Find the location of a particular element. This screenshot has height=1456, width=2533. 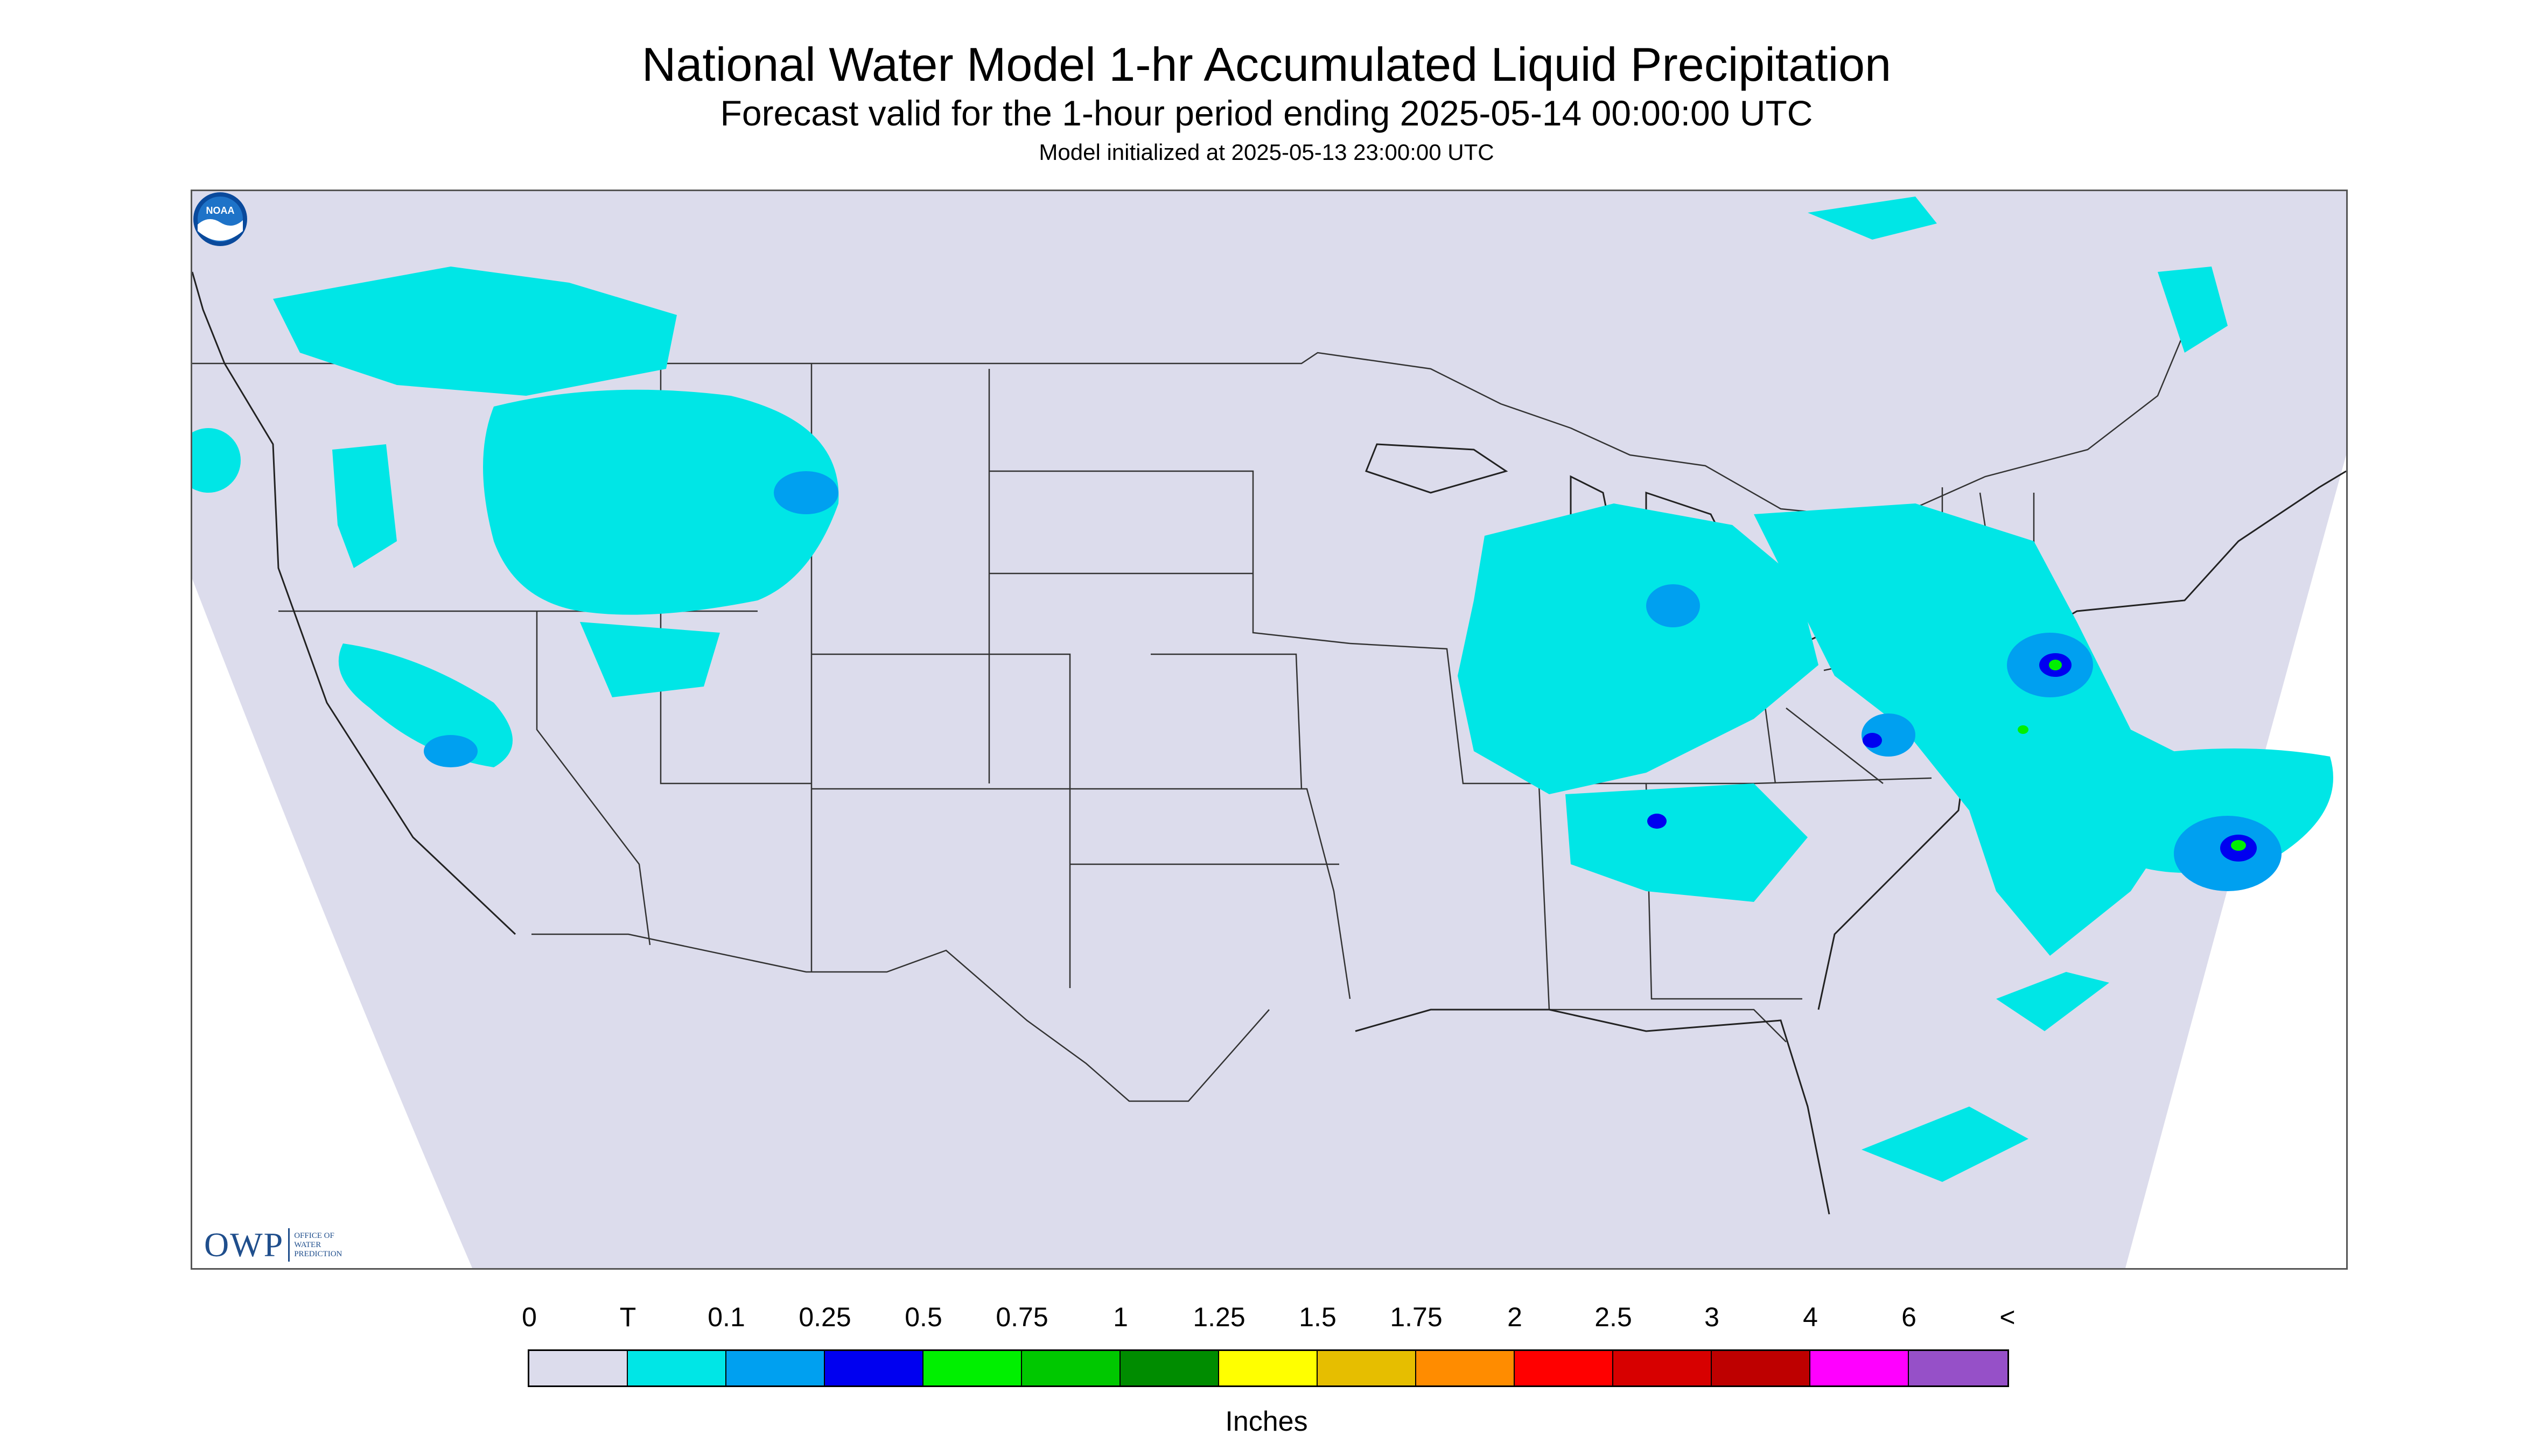

owp-sub-line-3: PREDICTION is located at coordinates (318, 1253).